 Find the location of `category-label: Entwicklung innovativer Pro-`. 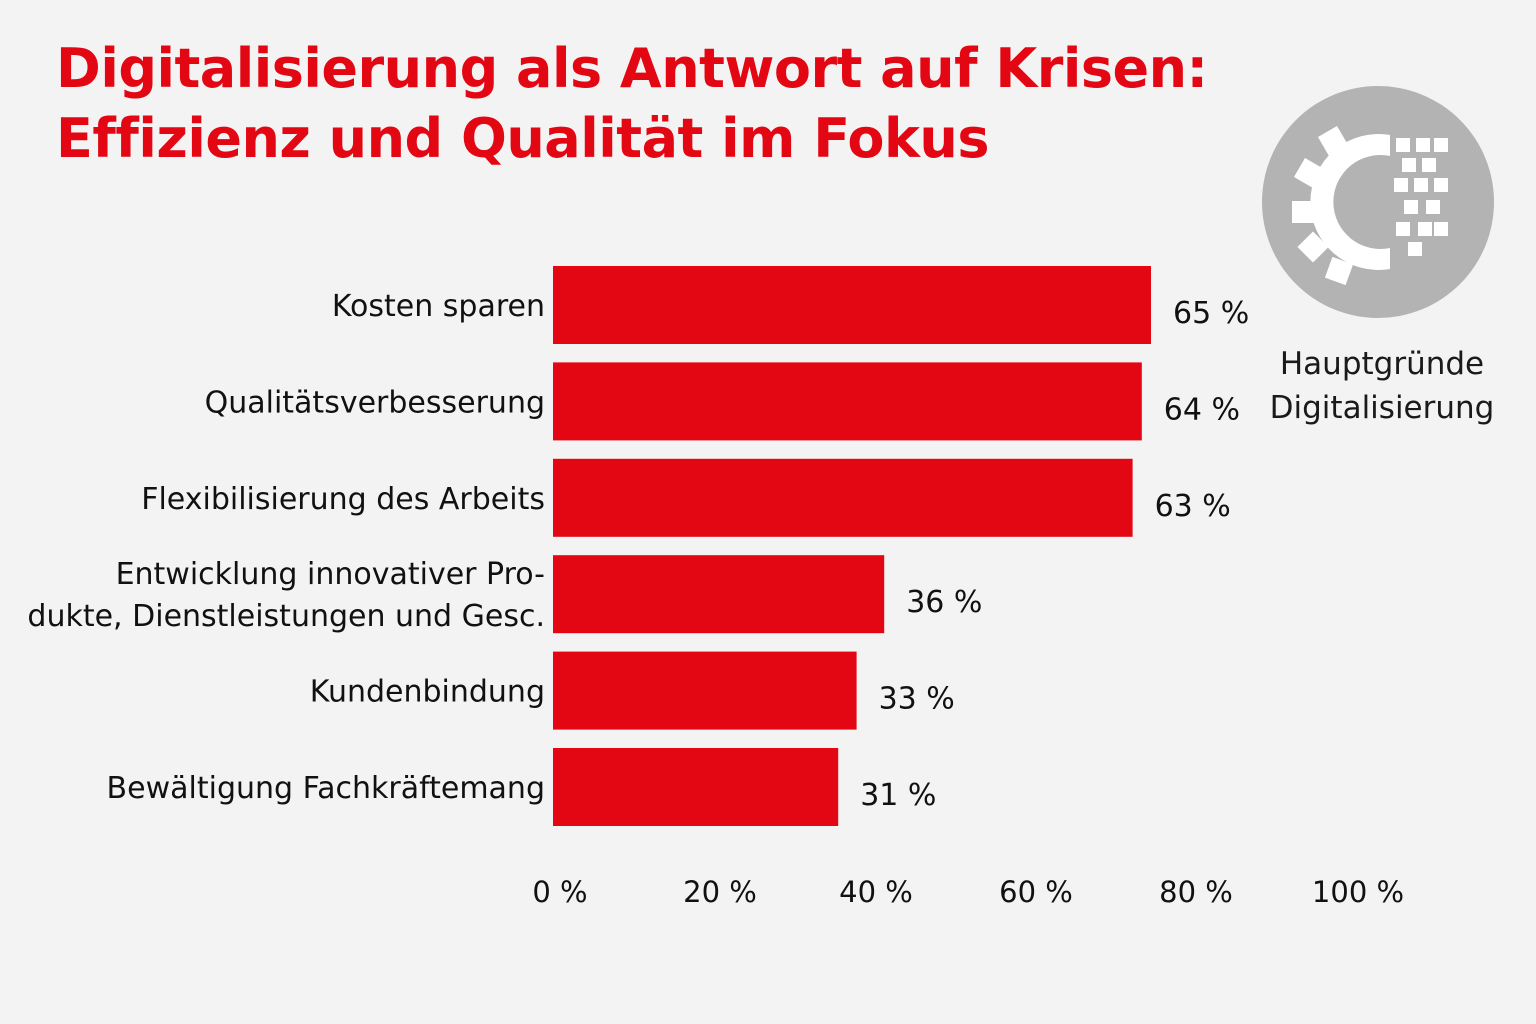

category-label: Entwicklung innovativer Pro- is located at coordinates (330, 574).